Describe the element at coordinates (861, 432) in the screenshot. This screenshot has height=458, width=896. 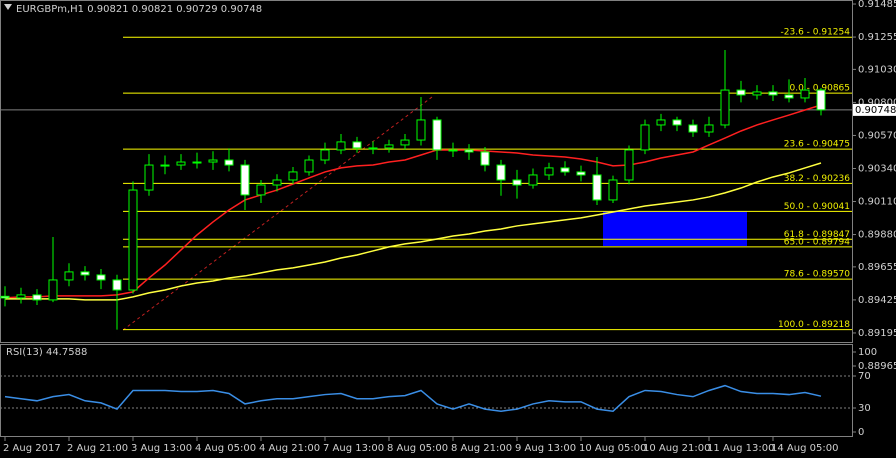
I see `rsi-tick-label: 0` at that location.